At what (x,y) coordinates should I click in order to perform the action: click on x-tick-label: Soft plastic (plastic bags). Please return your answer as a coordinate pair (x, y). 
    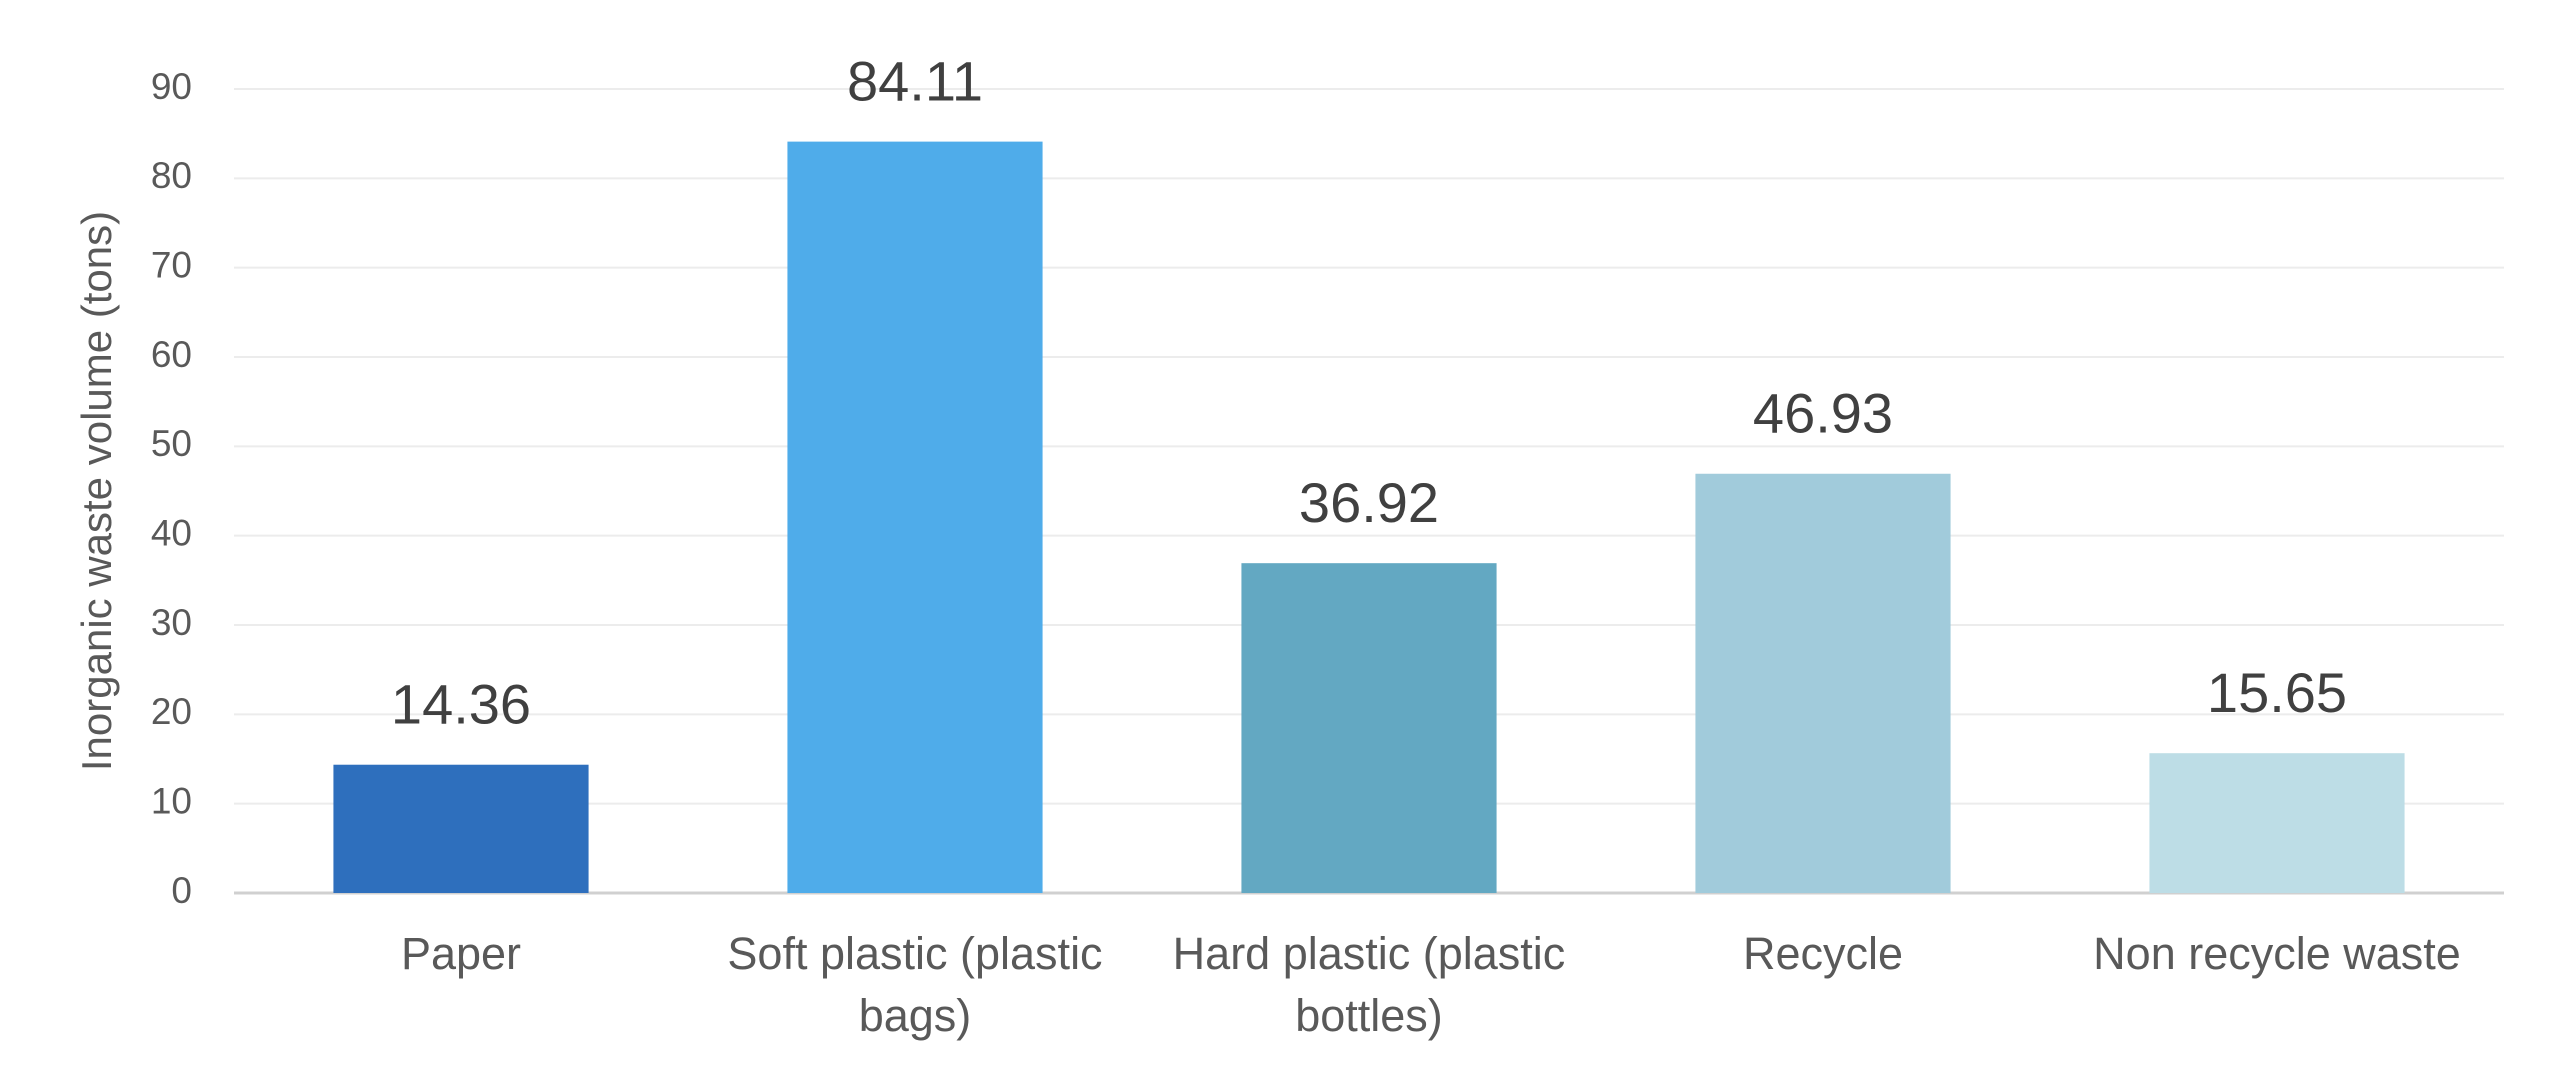
    Looking at the image, I should click on (915, 984).